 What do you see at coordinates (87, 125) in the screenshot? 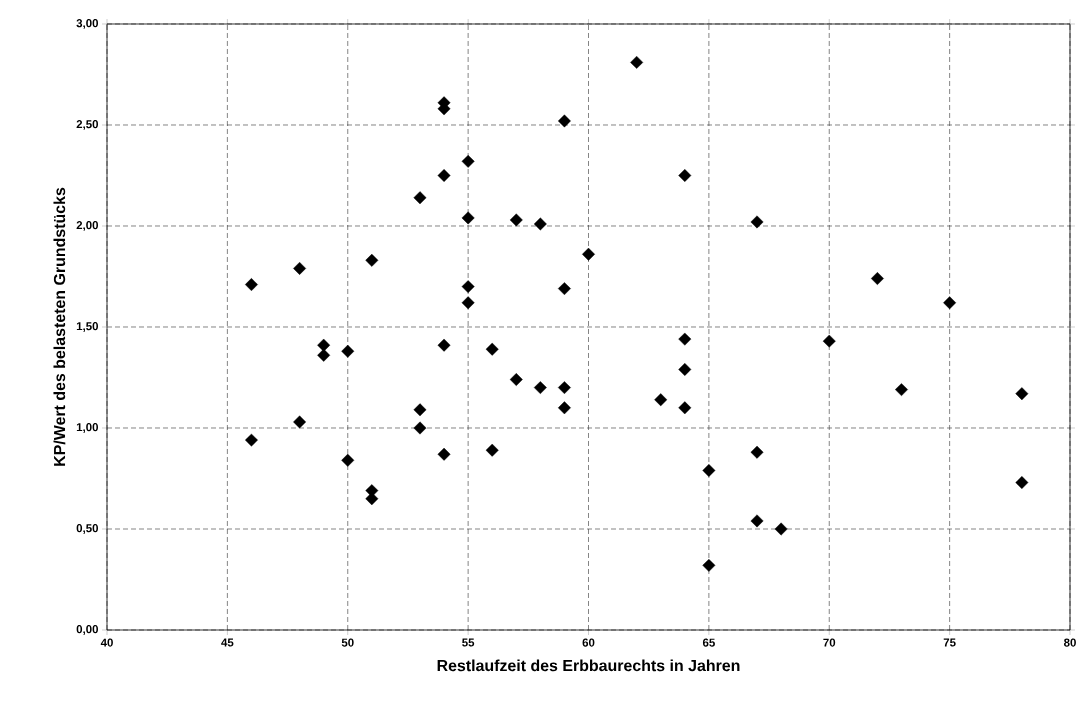
I see `y-tick-label: 2,50` at bounding box center [87, 125].